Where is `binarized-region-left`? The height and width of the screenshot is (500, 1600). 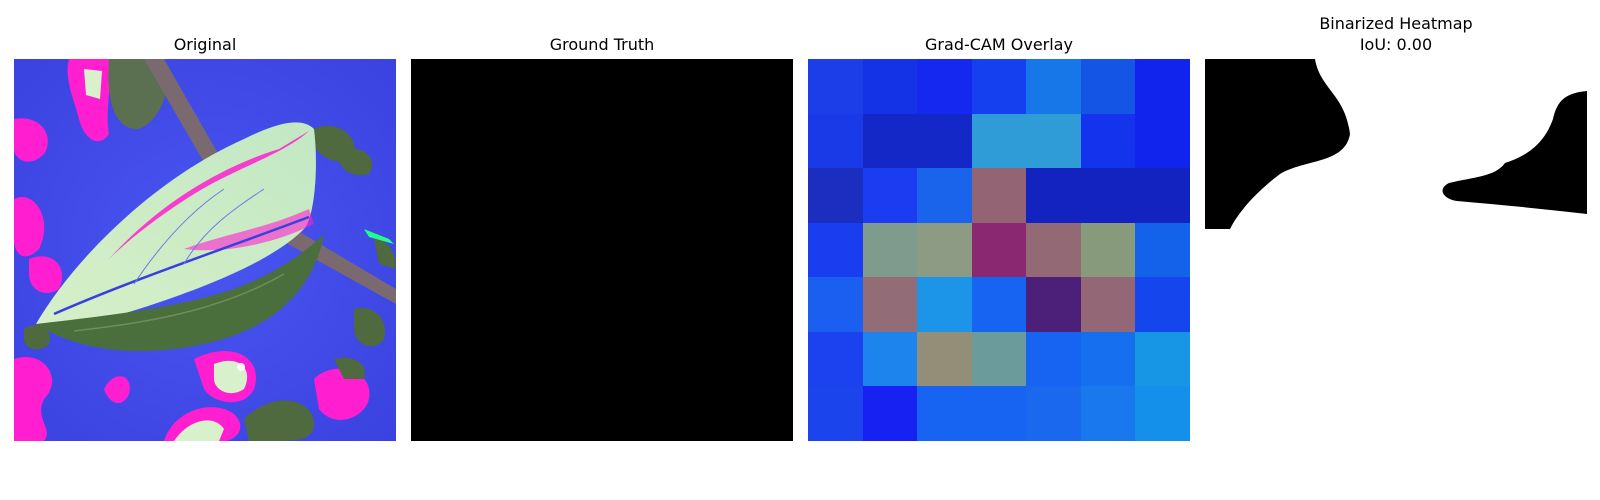
binarized-region-left is located at coordinates (1277, 144).